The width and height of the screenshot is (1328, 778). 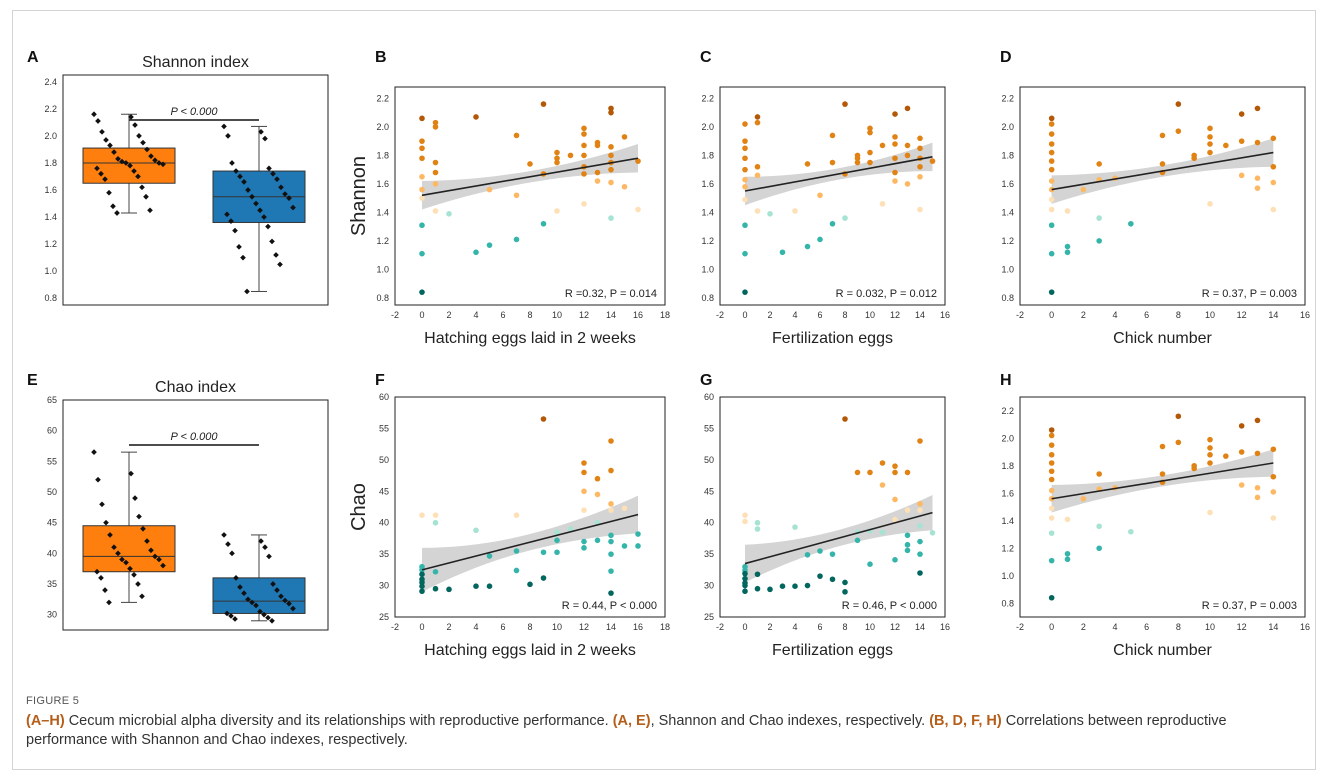 What do you see at coordinates (557, 627) in the screenshot?
I see `x-tick-label: 10` at bounding box center [557, 627].